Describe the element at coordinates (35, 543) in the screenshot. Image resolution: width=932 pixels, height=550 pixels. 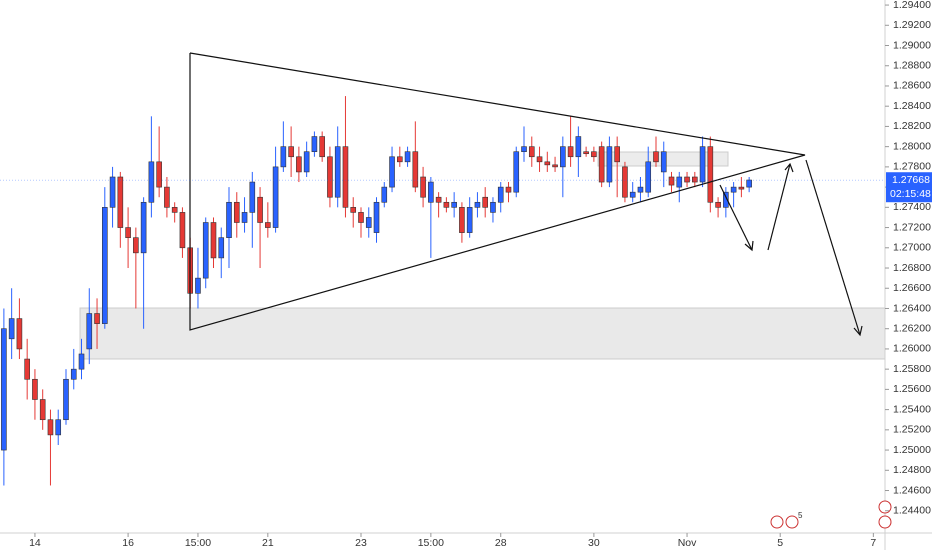
I see `x-tick-label: 14` at that location.